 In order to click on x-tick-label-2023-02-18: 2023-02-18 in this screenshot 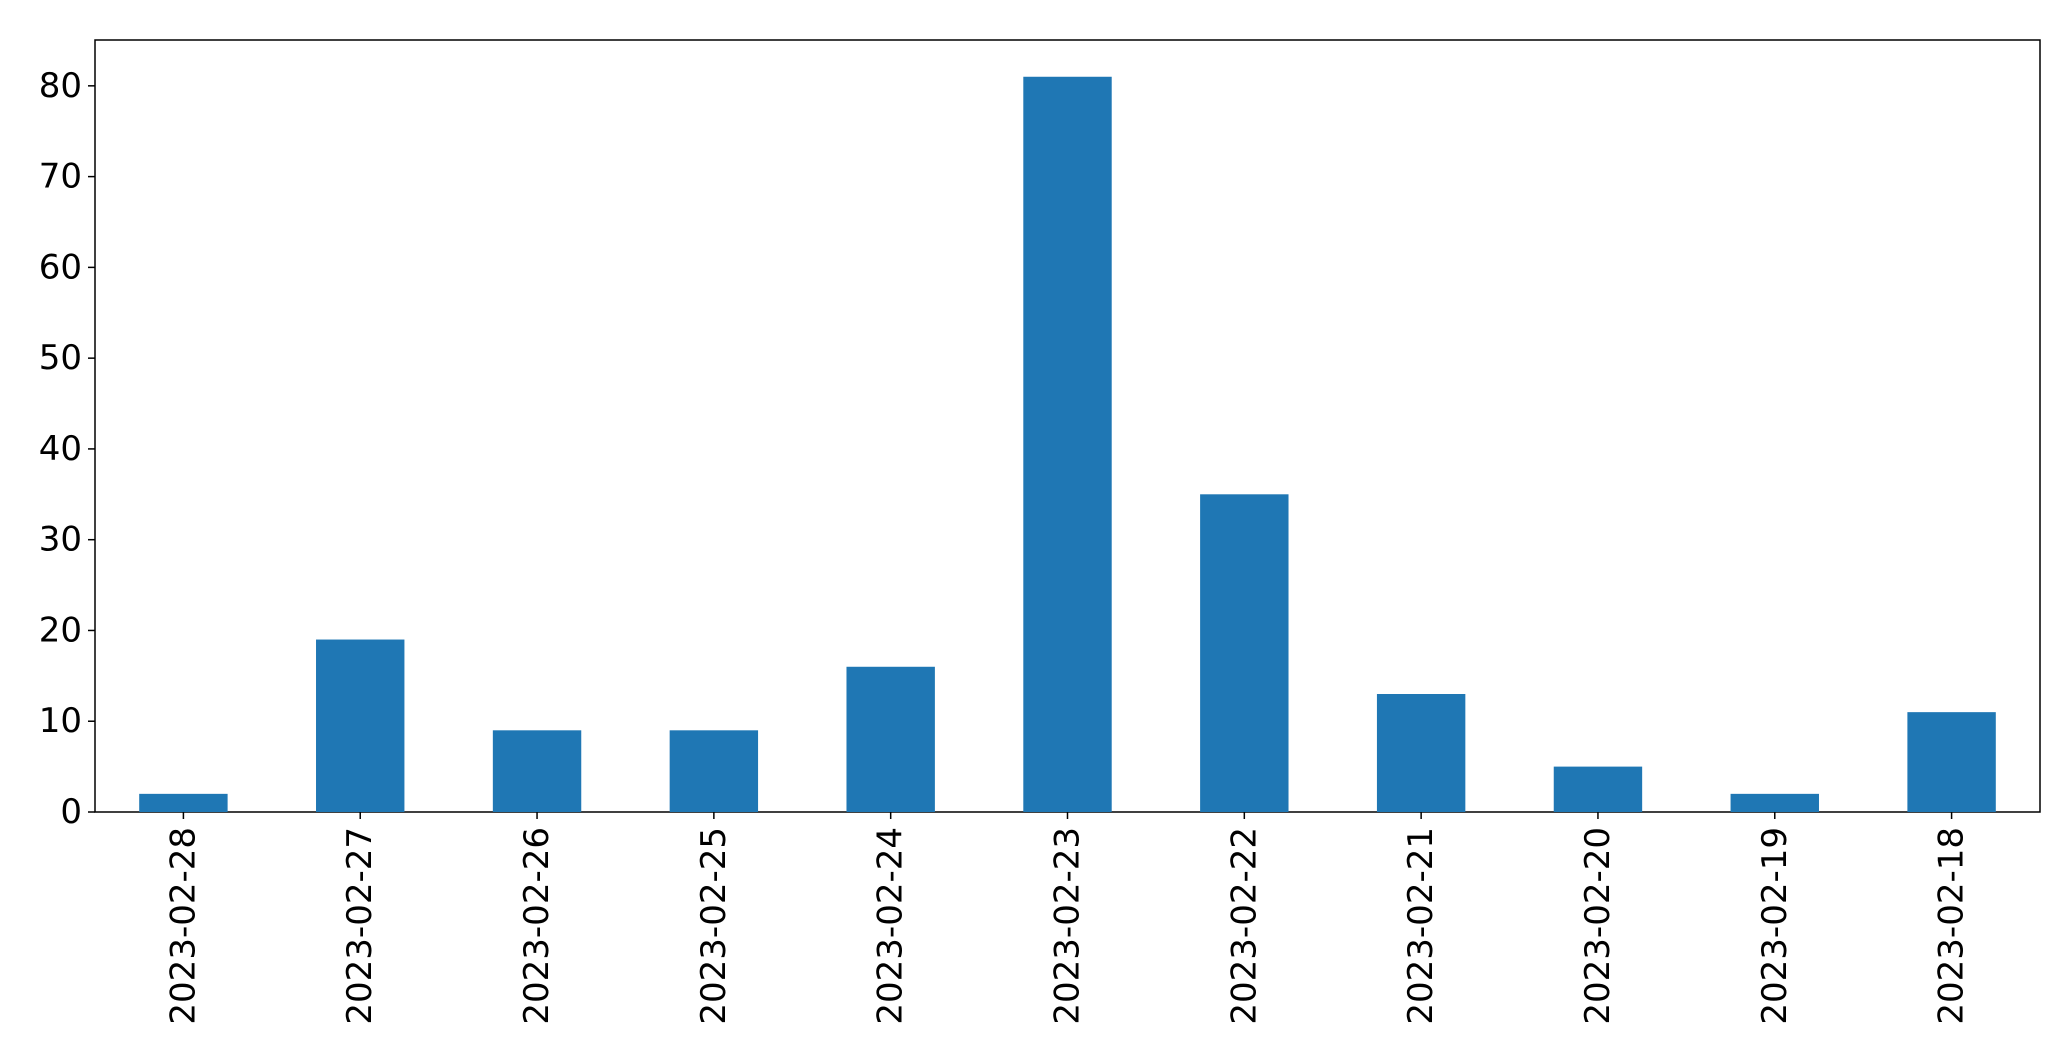, I will do `click(1952, 926)`.